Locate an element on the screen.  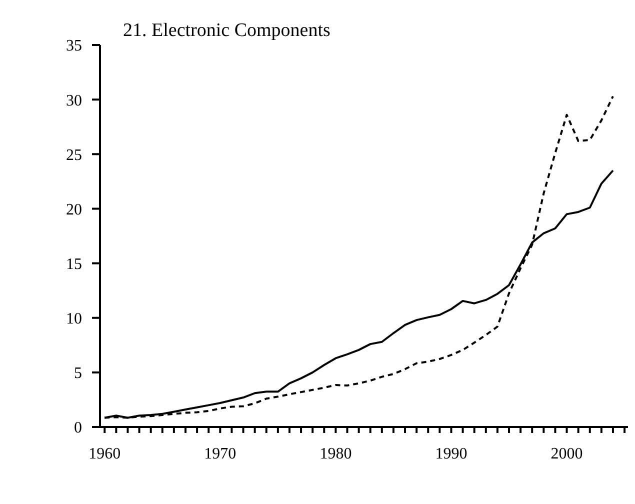
y-tick-label: 30 is located at coordinates (74, 101).